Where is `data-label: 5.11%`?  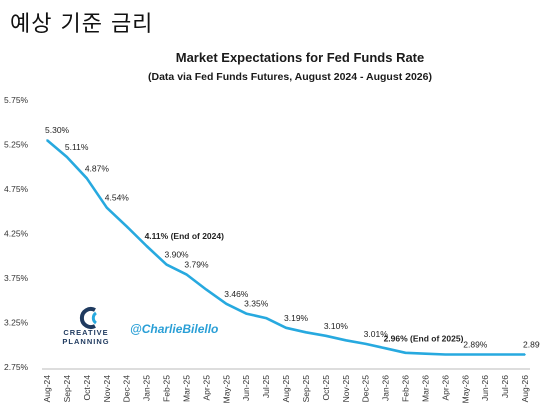
data-label: 5.11% is located at coordinates (77, 147).